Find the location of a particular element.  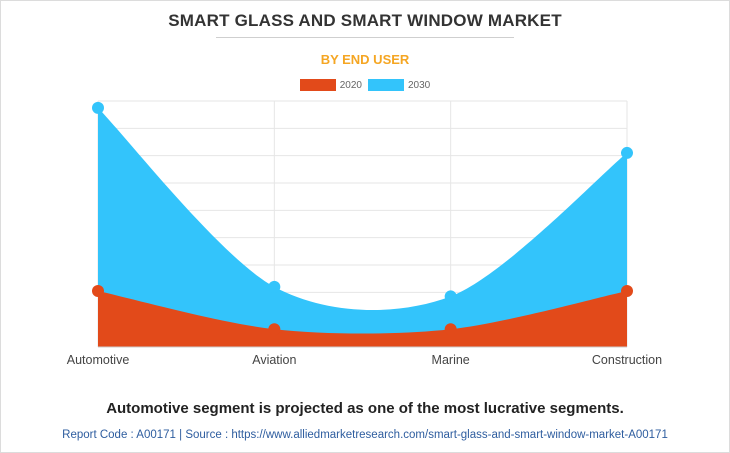

legend-label-2030: 2030 is located at coordinates (419, 85).